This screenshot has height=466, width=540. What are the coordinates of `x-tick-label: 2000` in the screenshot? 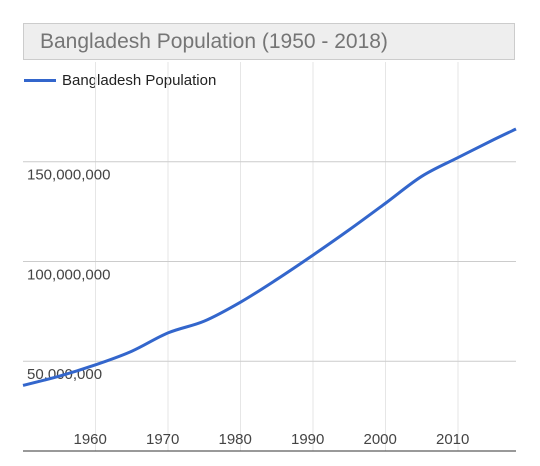 It's located at (380, 439).